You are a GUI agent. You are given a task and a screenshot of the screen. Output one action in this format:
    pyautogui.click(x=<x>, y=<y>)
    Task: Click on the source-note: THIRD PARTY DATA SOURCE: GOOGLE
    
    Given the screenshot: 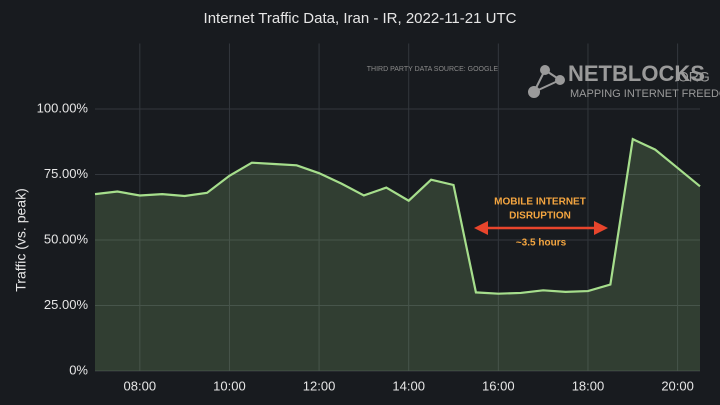 What is the action you would take?
    pyautogui.click(x=433, y=69)
    